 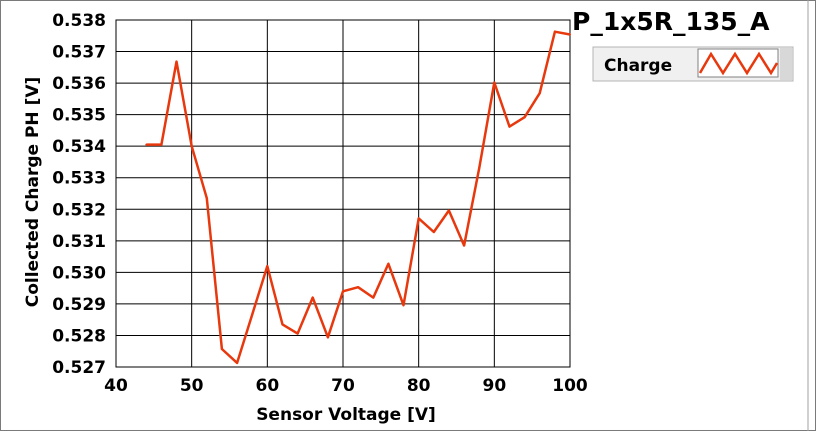 I want to click on y-tick-label: 0.538, so click(x=79, y=21).